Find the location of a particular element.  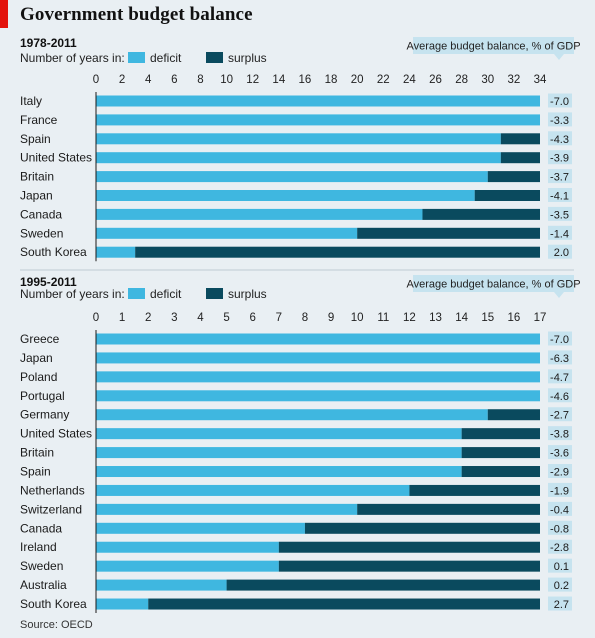

avg-value: -2.7 is located at coordinates (559, 416).